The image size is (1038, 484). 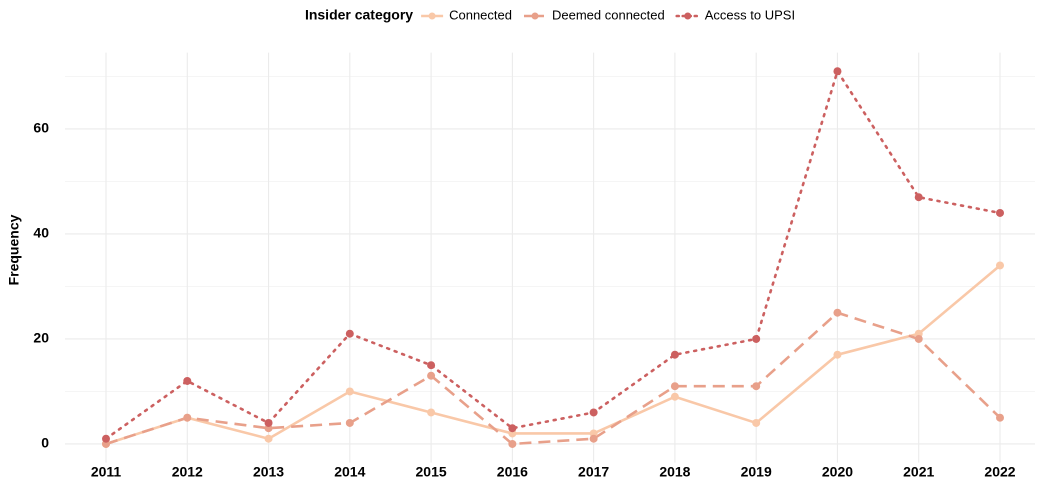 I want to click on x-tick-label: 2015, so click(x=431, y=472).